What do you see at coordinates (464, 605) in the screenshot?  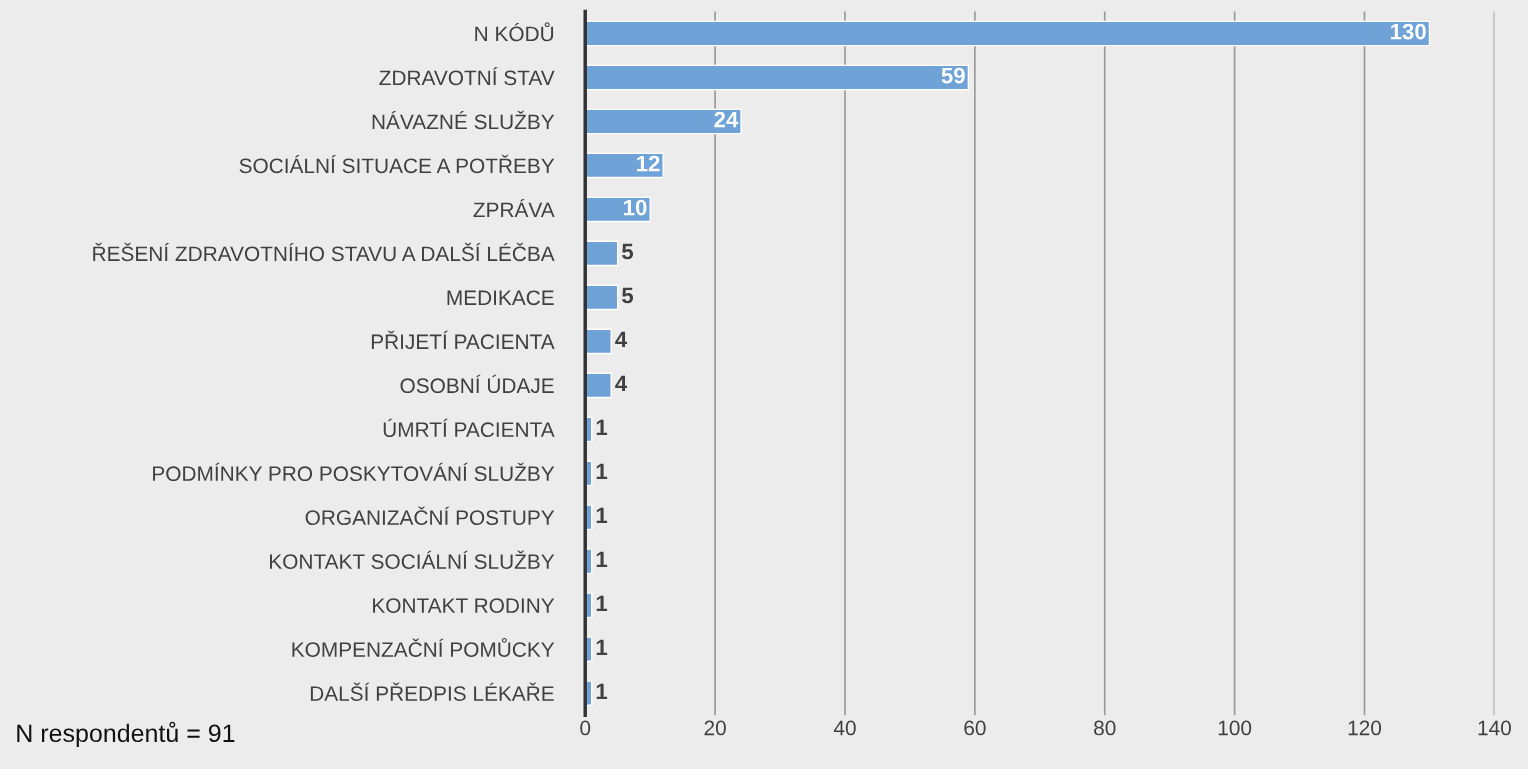 I see `y-tick-label: KONTAKT RODINY` at bounding box center [464, 605].